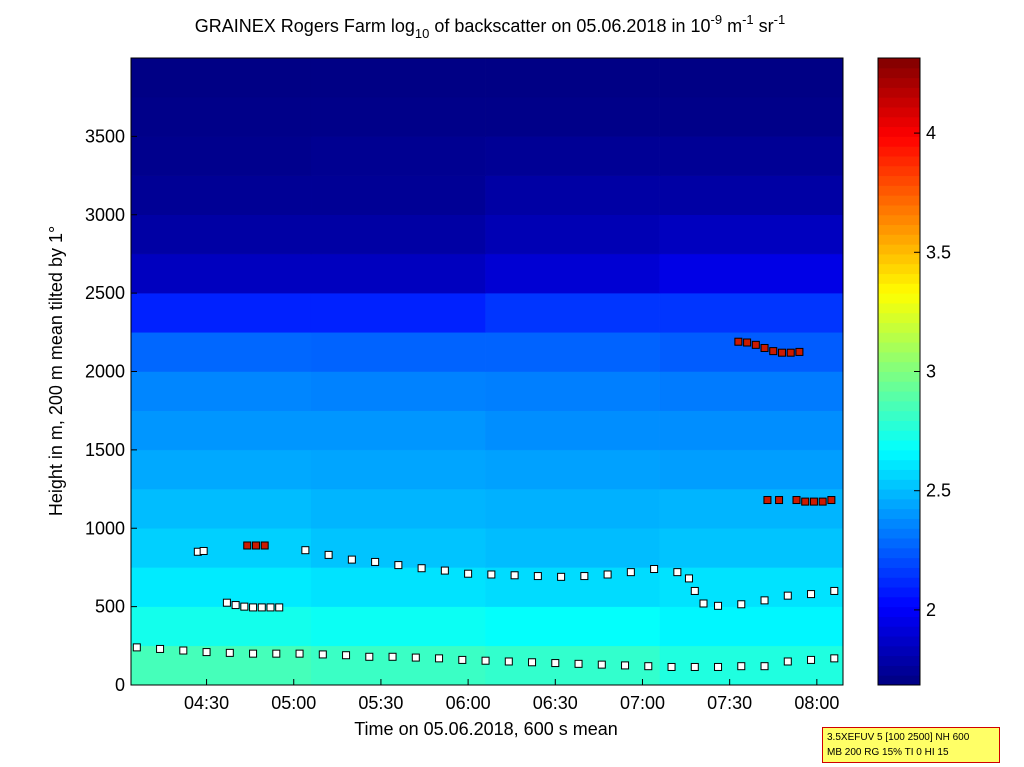  What do you see at coordinates (206, 703) in the screenshot?
I see `x-tick-label: 04:30` at bounding box center [206, 703].